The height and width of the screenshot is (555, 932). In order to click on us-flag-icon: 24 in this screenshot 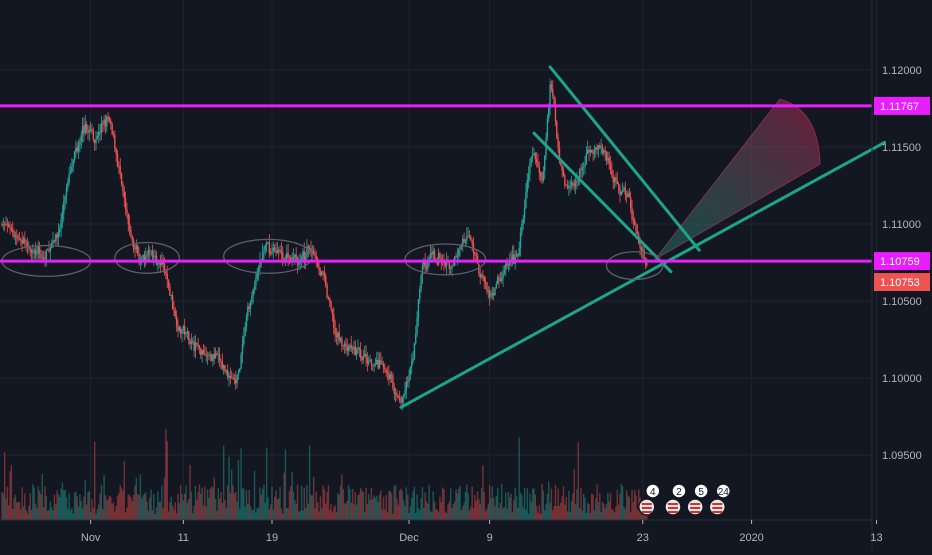, I will do `click(720, 499)`.